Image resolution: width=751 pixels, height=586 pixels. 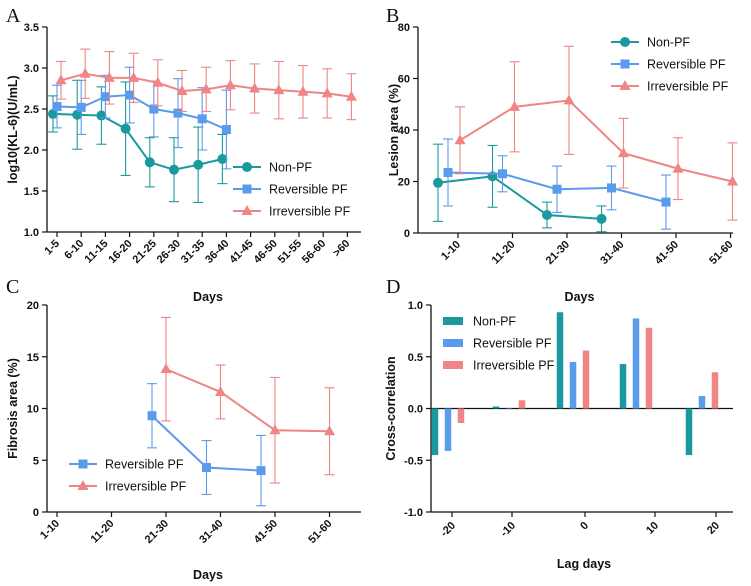 I want to click on x-tick-label: -10, so click(x=508, y=530).